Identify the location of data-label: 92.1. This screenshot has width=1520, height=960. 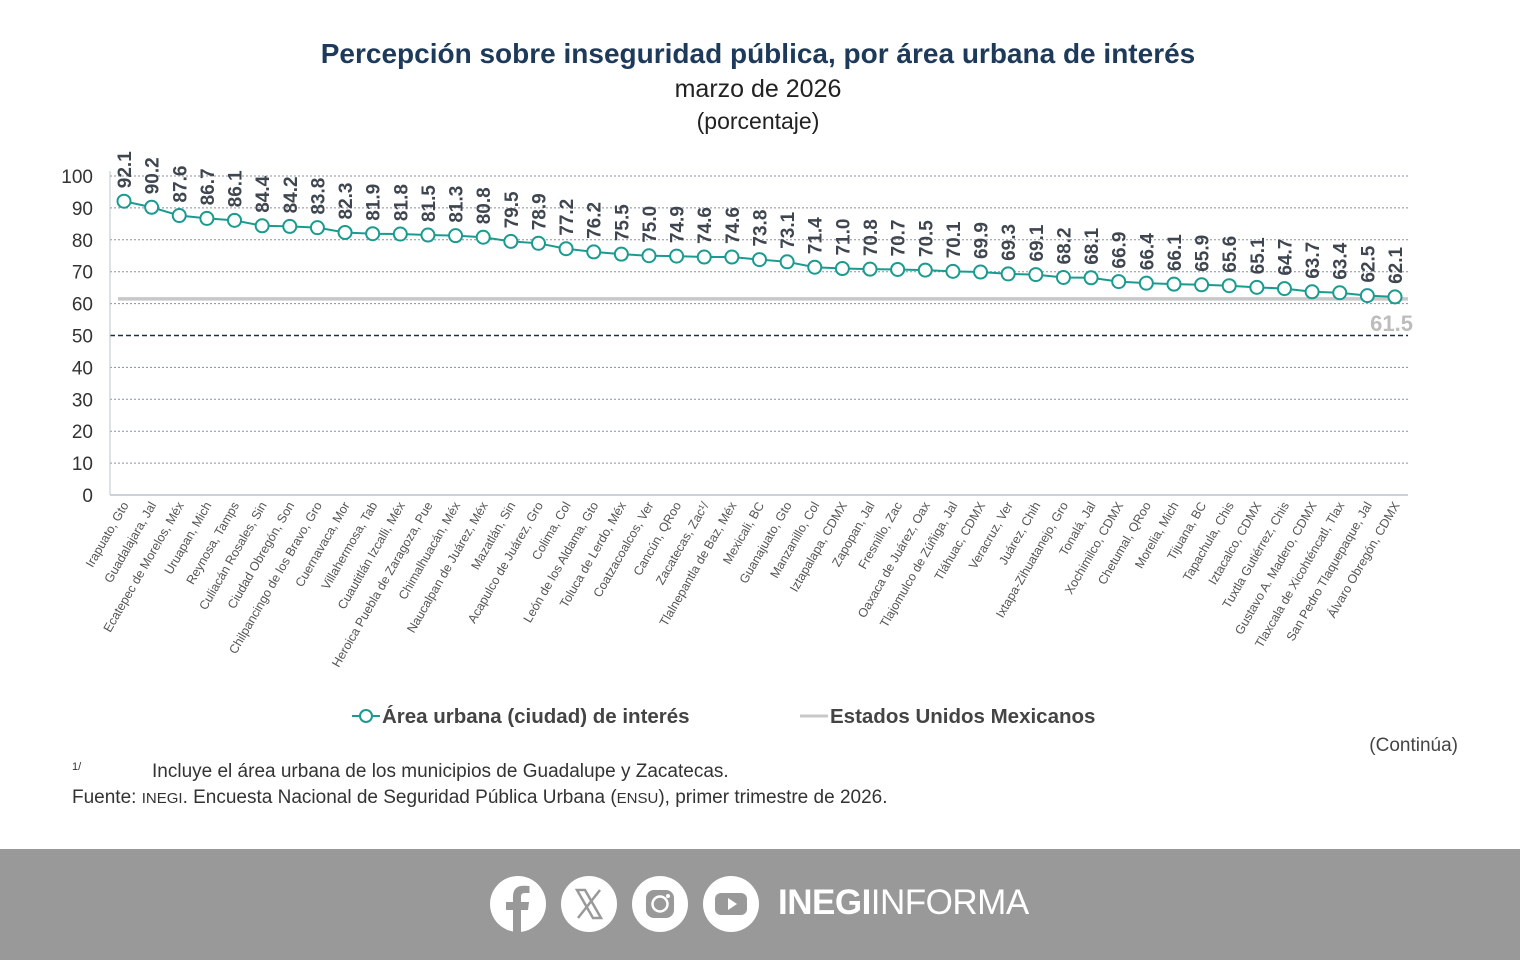
(125, 169).